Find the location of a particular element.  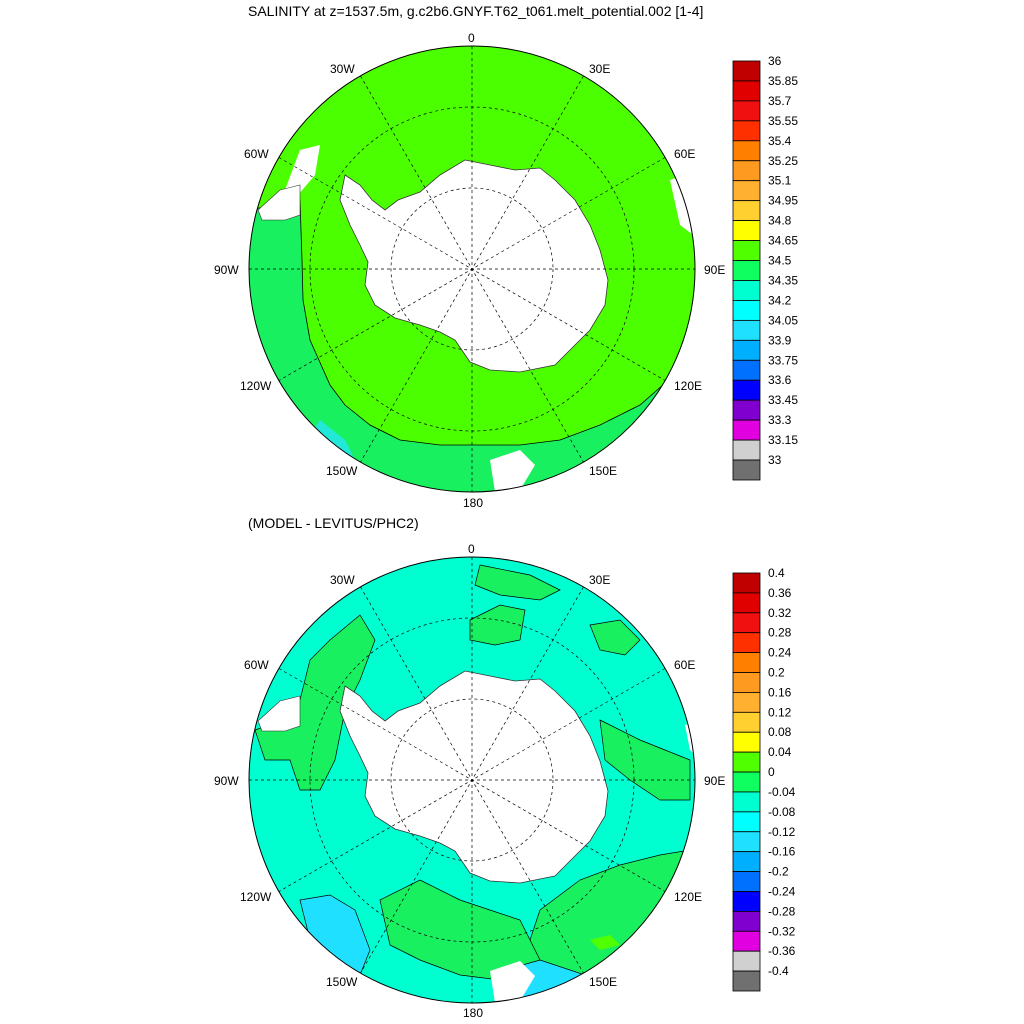

bottom-lon-60e: 60E is located at coordinates (684, 665).